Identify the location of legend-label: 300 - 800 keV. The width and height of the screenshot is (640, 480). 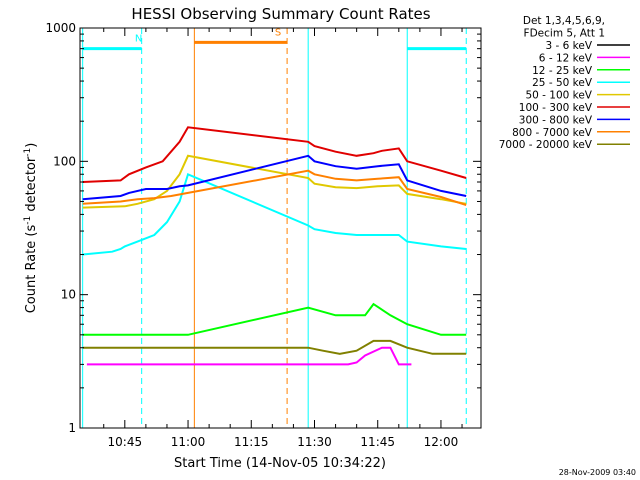
(556, 120).